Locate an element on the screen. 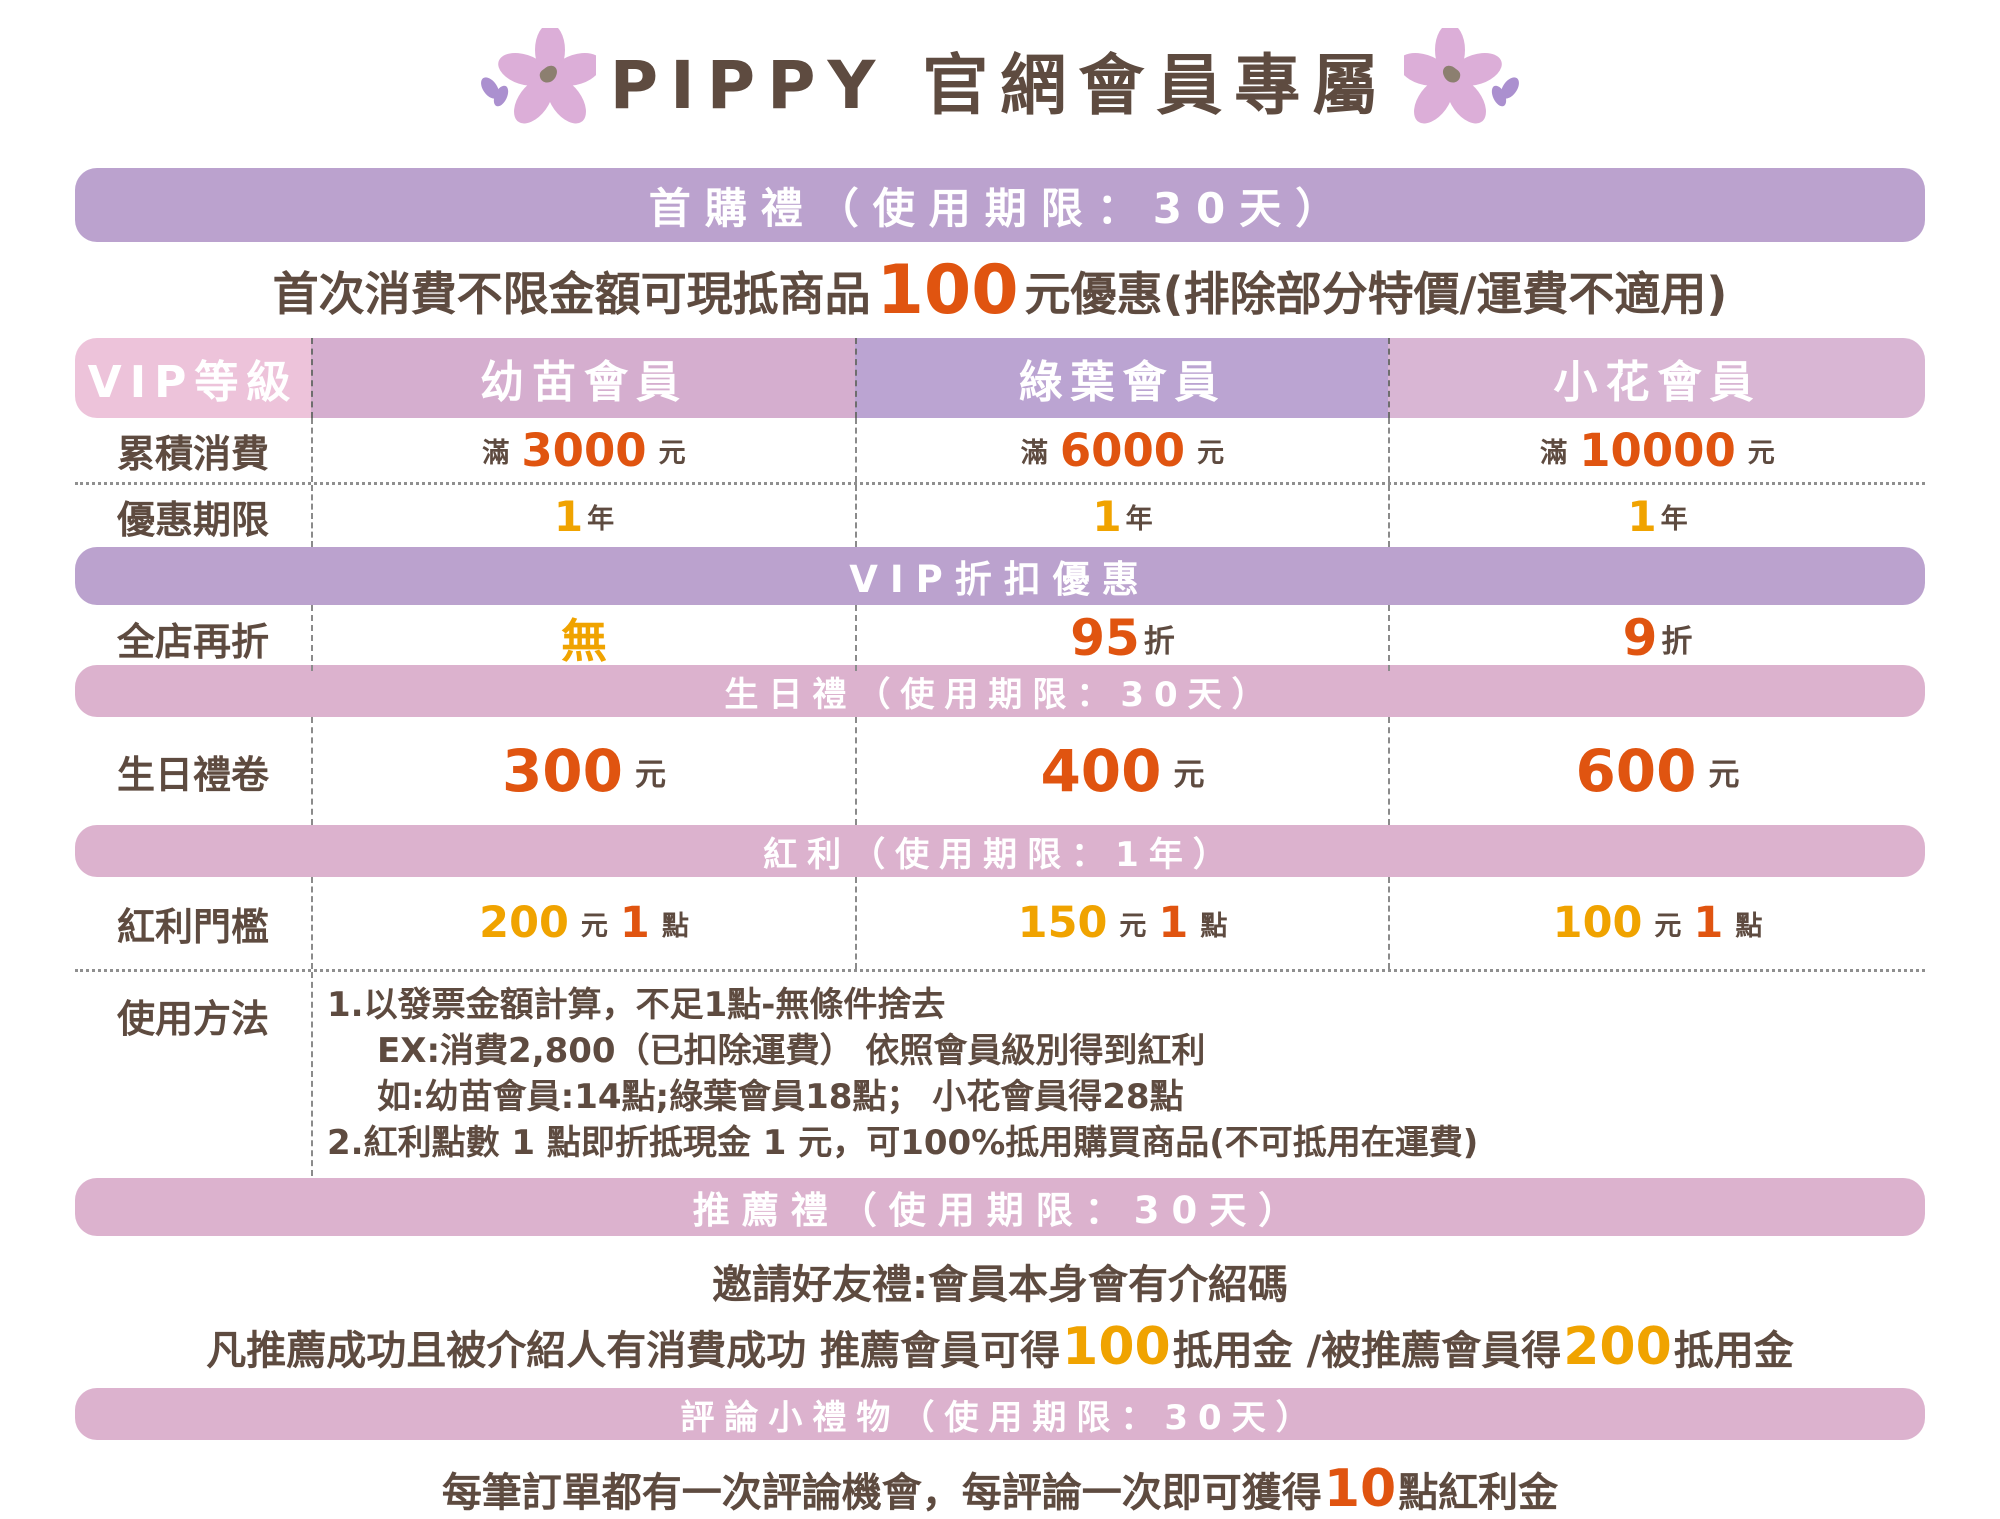 The width and height of the screenshot is (2000, 1519). duration-flower: 1 年 is located at coordinates (1656, 516).